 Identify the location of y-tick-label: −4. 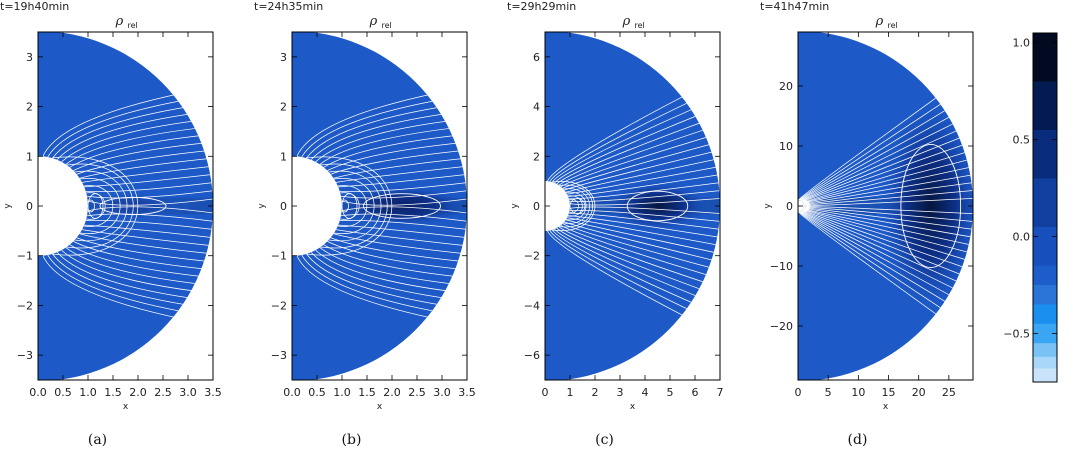
(532, 305).